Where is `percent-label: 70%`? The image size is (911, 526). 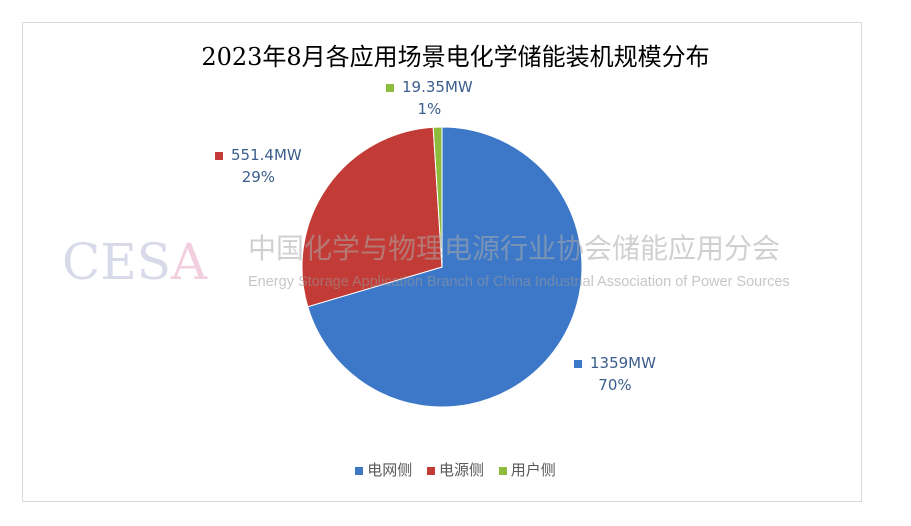
percent-label: 70% is located at coordinates (615, 385).